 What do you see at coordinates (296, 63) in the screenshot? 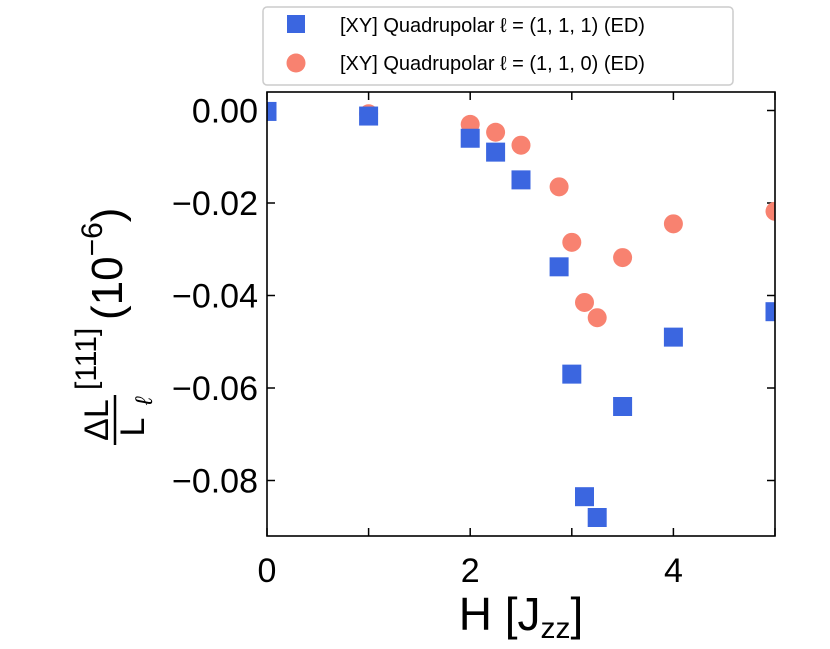
I see `legend-marker-circle` at bounding box center [296, 63].